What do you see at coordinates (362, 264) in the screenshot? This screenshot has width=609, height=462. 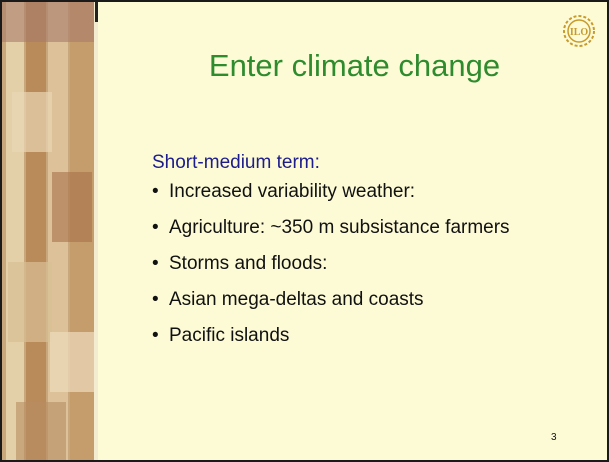 I see `bullet: Storms and floods:` at bounding box center [362, 264].